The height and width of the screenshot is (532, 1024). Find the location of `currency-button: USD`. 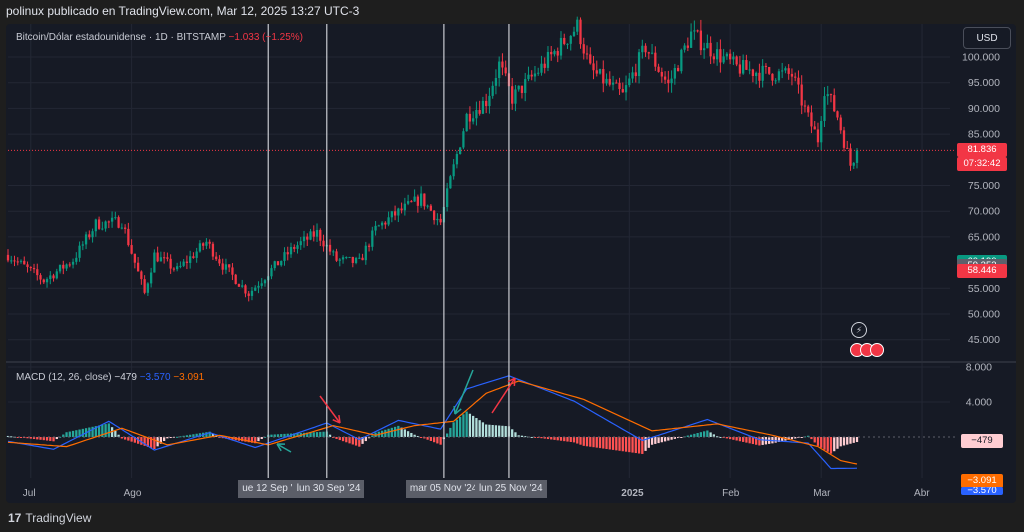

currency-button: USD is located at coordinates (987, 38).